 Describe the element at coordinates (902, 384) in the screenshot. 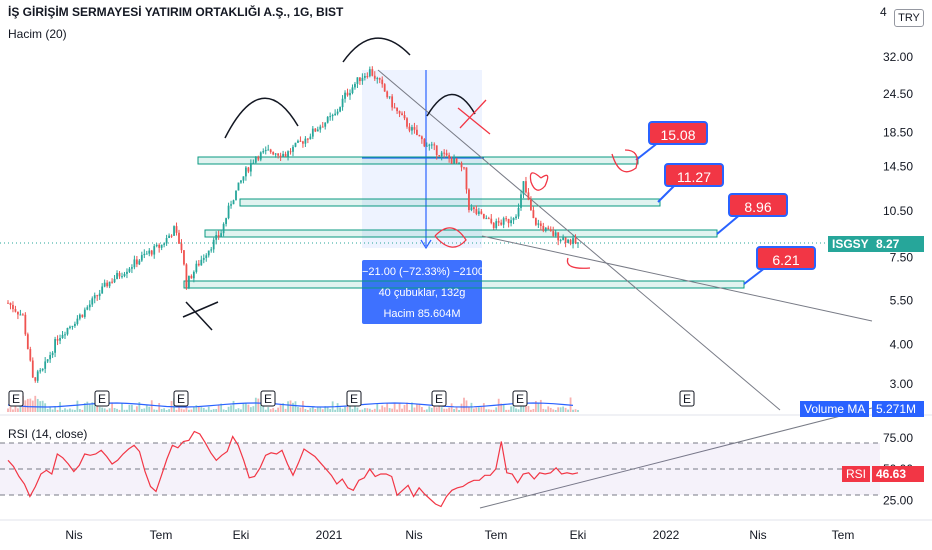

I see `price-axis-tick: 3.00` at that location.